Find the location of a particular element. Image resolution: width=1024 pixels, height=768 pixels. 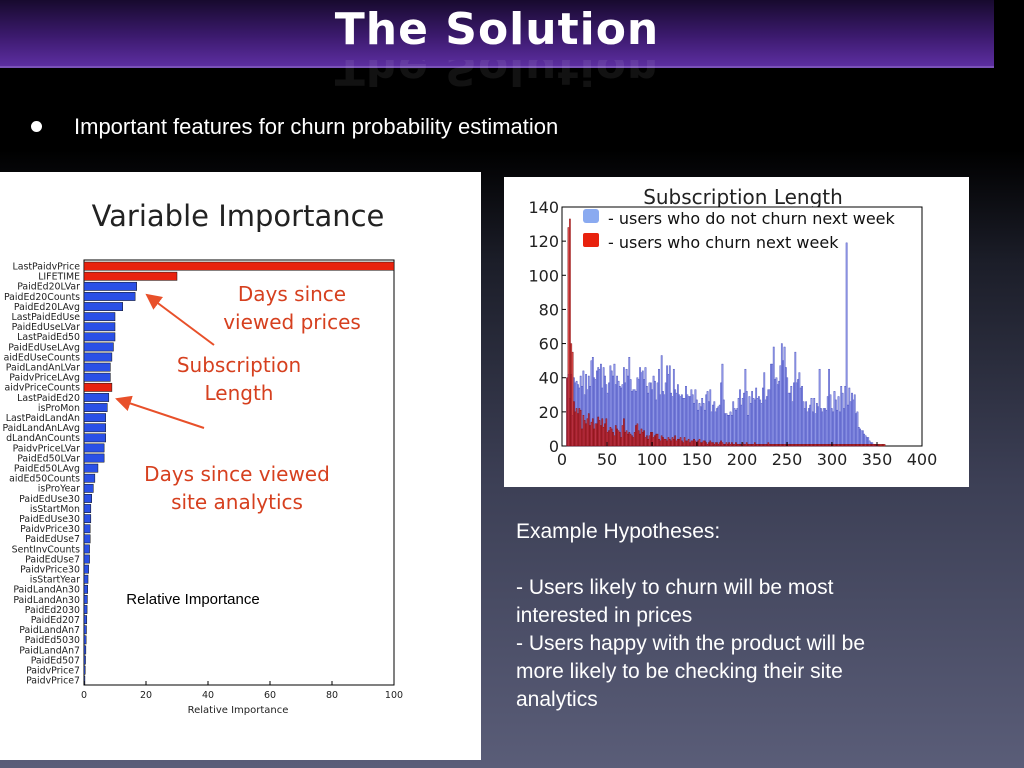

category-label: PaidEd5030 is located at coordinates (52, 640).